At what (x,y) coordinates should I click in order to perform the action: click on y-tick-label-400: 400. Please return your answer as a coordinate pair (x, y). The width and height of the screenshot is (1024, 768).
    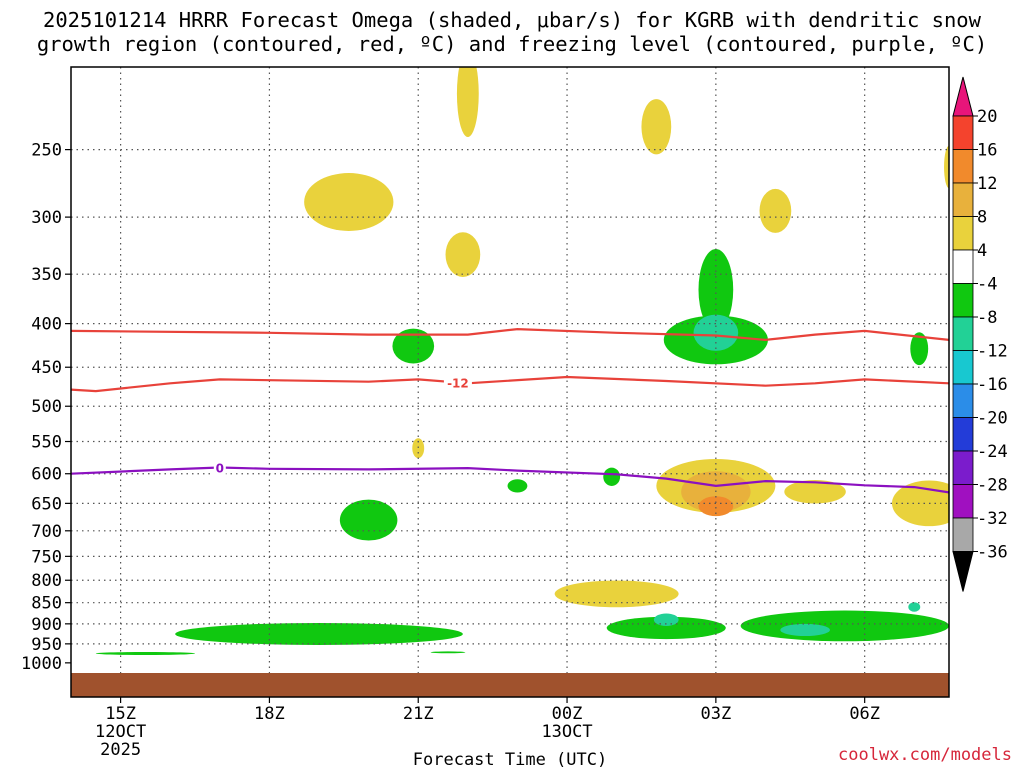
    Looking at the image, I should click on (46, 325).